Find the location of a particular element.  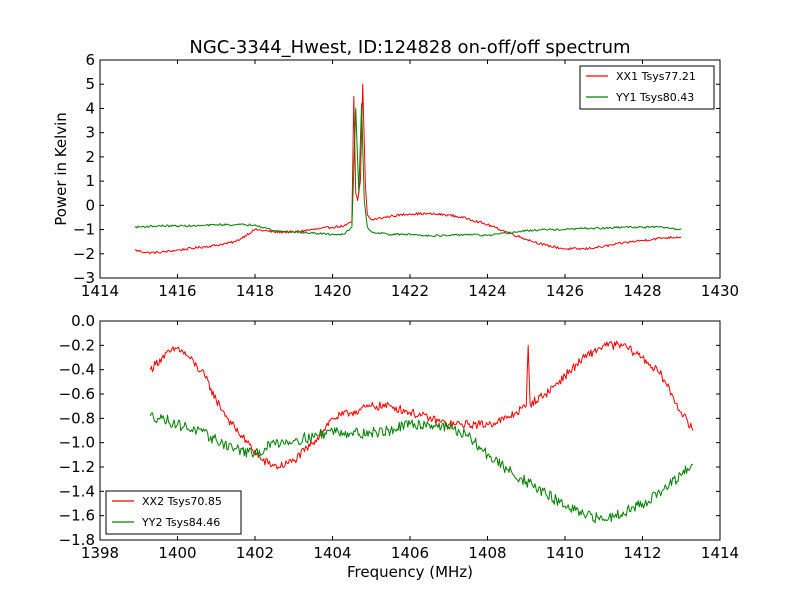

x-tick-label: 1430 is located at coordinates (720, 291).